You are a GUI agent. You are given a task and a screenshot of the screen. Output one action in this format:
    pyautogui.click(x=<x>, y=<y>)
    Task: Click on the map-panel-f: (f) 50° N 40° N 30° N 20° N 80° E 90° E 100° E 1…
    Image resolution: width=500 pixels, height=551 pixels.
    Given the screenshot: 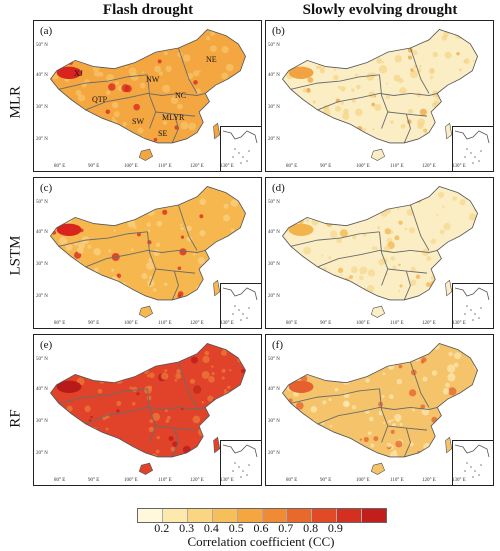 What is the action you would take?
    pyautogui.click(x=379, y=410)
    